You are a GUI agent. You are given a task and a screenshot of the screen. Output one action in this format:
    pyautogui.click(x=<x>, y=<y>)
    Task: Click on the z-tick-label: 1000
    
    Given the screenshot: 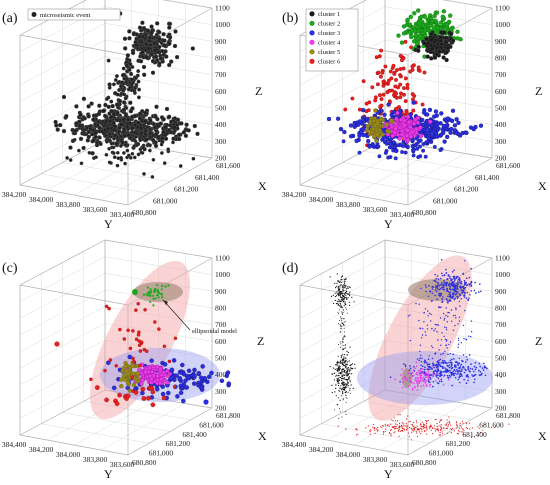 What is the action you would take?
    pyautogui.click(x=502, y=24)
    